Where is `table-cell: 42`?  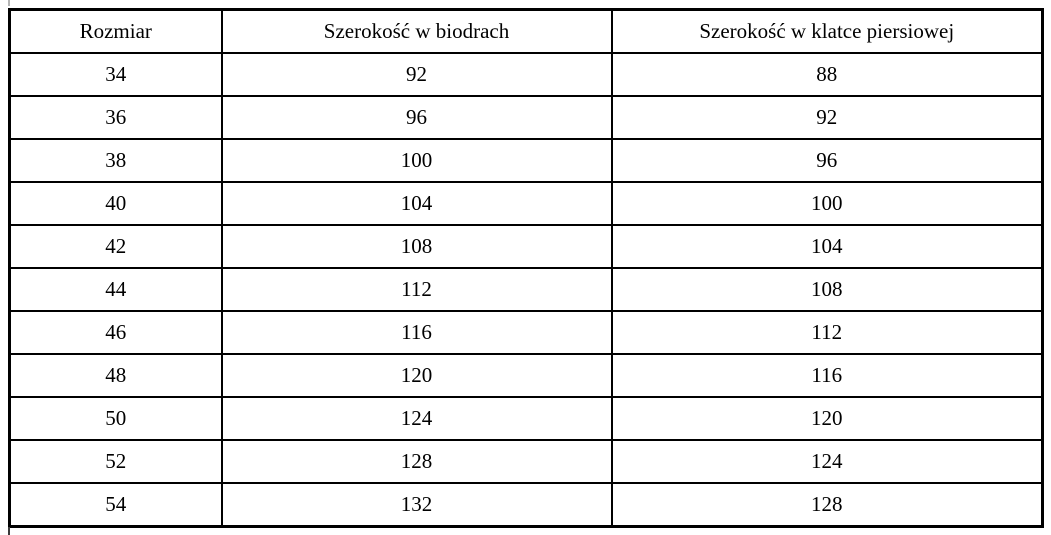 table-cell: 42 is located at coordinates (115, 246).